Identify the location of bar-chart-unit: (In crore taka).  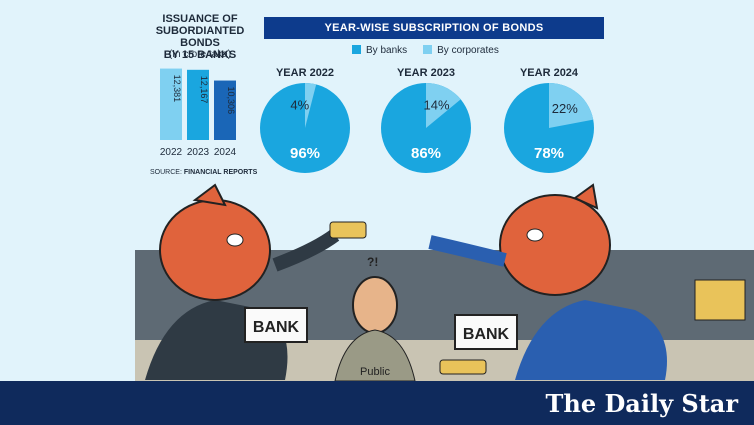
(200, 54).